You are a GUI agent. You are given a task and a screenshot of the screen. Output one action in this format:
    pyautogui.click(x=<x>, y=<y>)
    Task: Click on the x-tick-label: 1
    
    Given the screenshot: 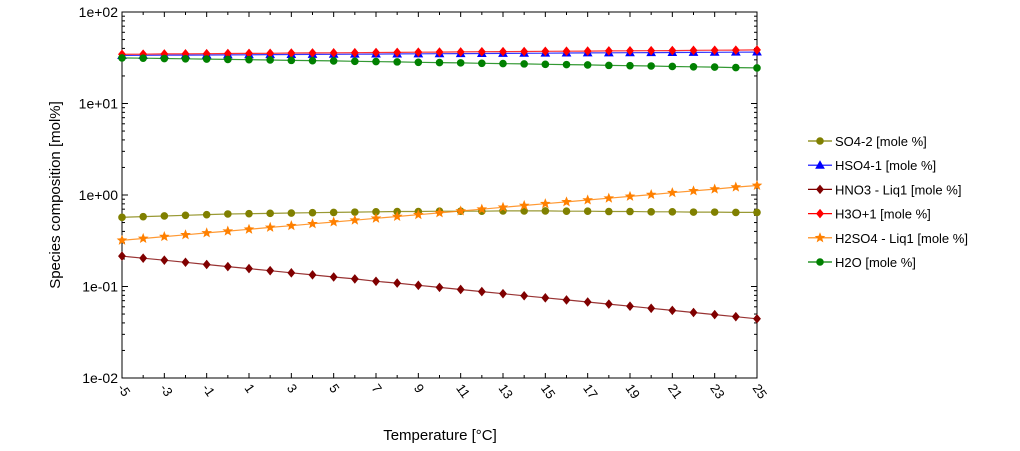 What is the action you would take?
    pyautogui.click(x=250, y=388)
    